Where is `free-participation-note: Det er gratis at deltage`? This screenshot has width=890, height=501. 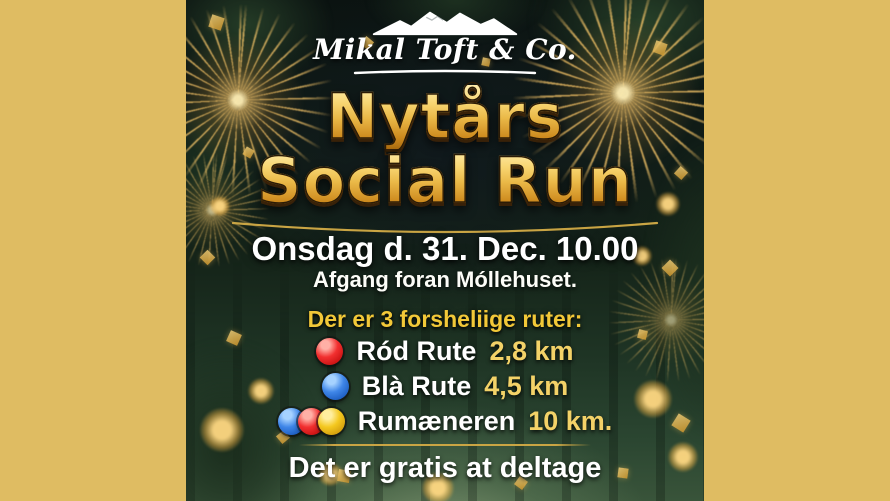 free-participation-note: Det er gratis at deltage is located at coordinates (445, 468).